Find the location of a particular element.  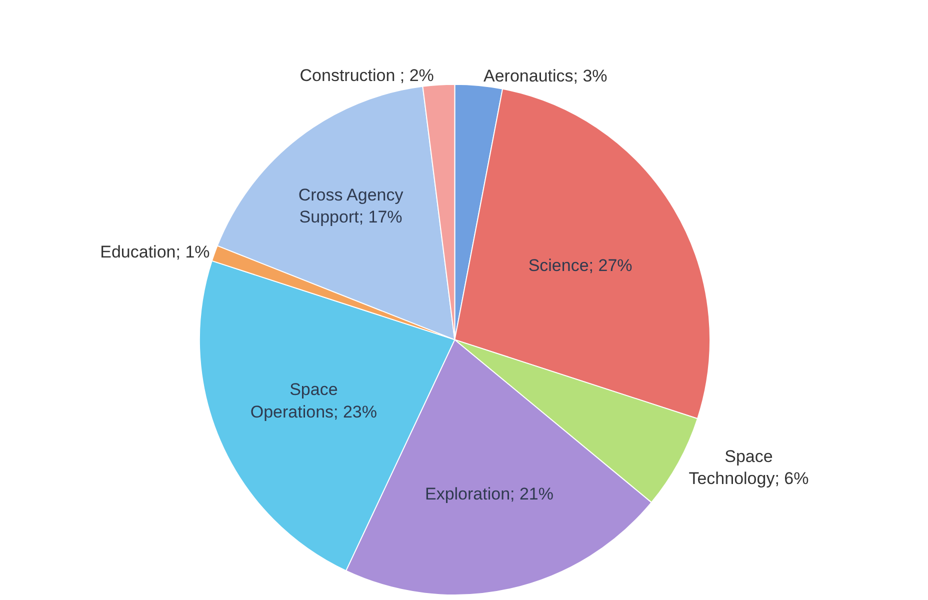

slice-label: Science; 27% is located at coordinates (580, 265).